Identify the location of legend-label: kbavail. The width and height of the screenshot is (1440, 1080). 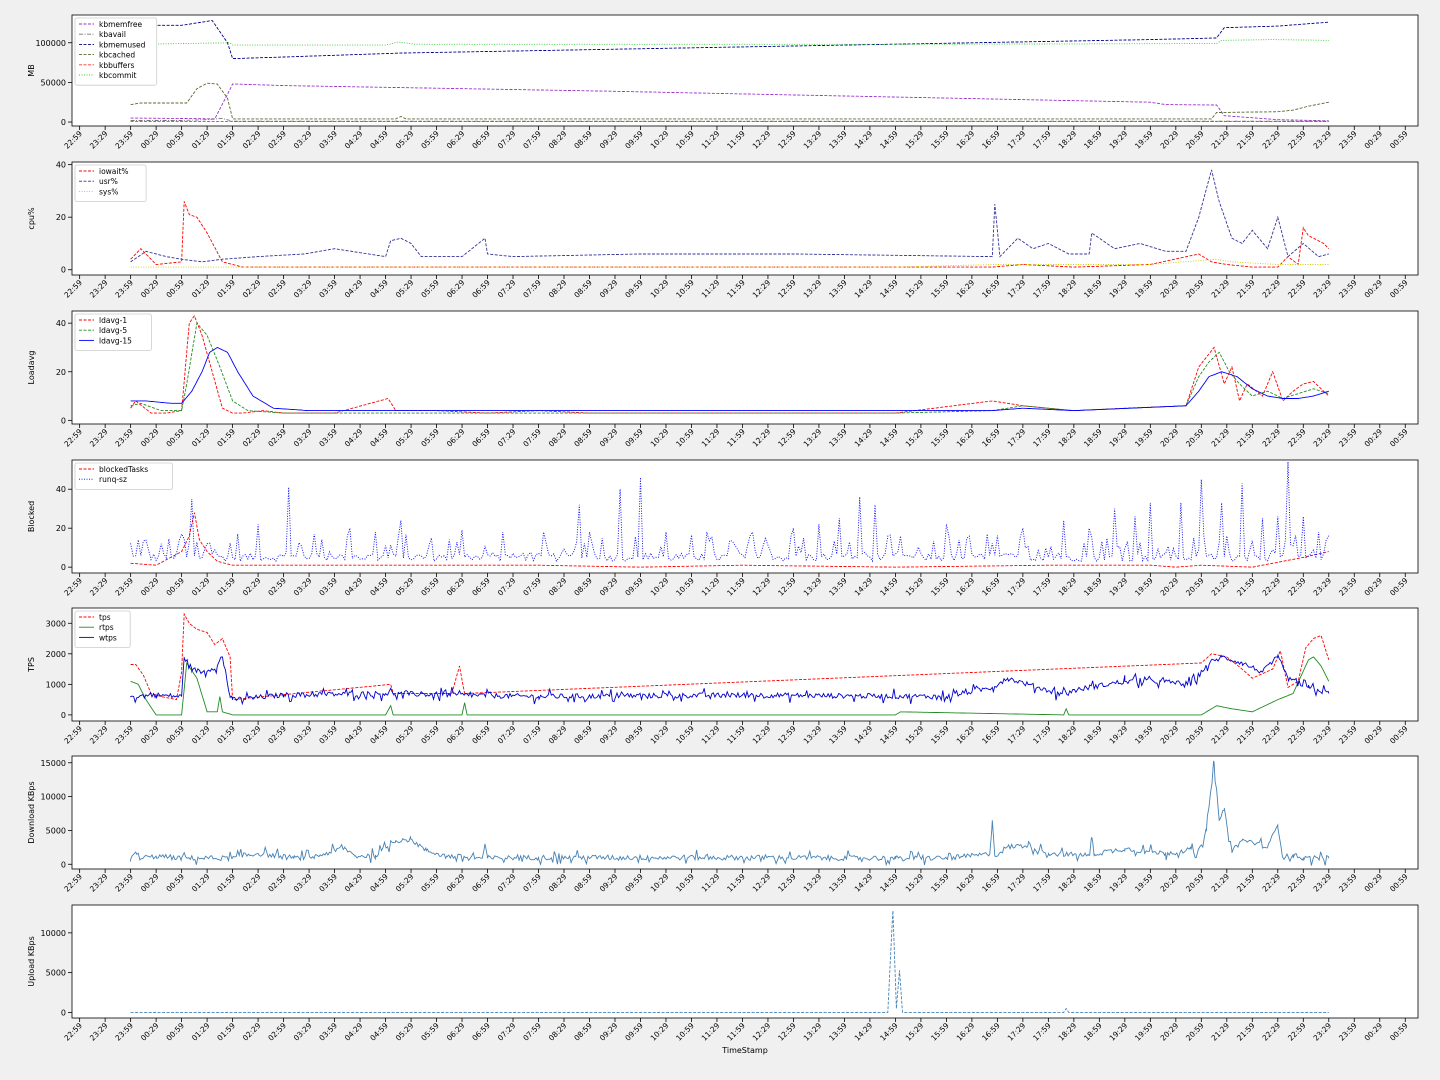
(112, 34).